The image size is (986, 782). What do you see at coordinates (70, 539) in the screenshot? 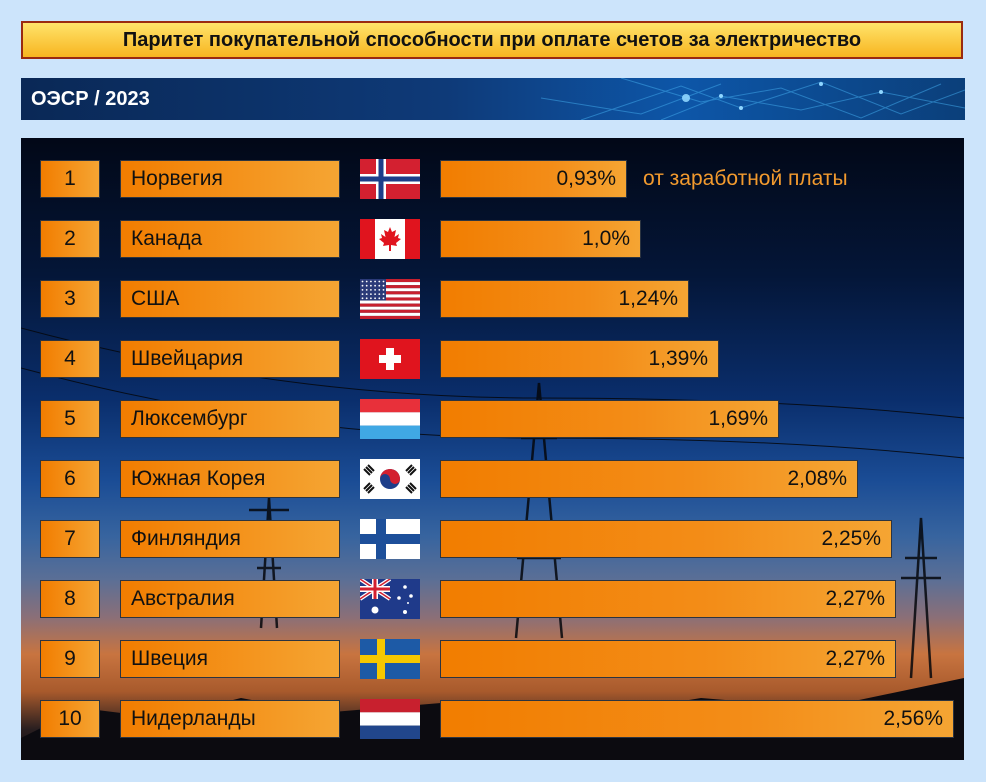
I see `rank-cell: 7` at bounding box center [70, 539].